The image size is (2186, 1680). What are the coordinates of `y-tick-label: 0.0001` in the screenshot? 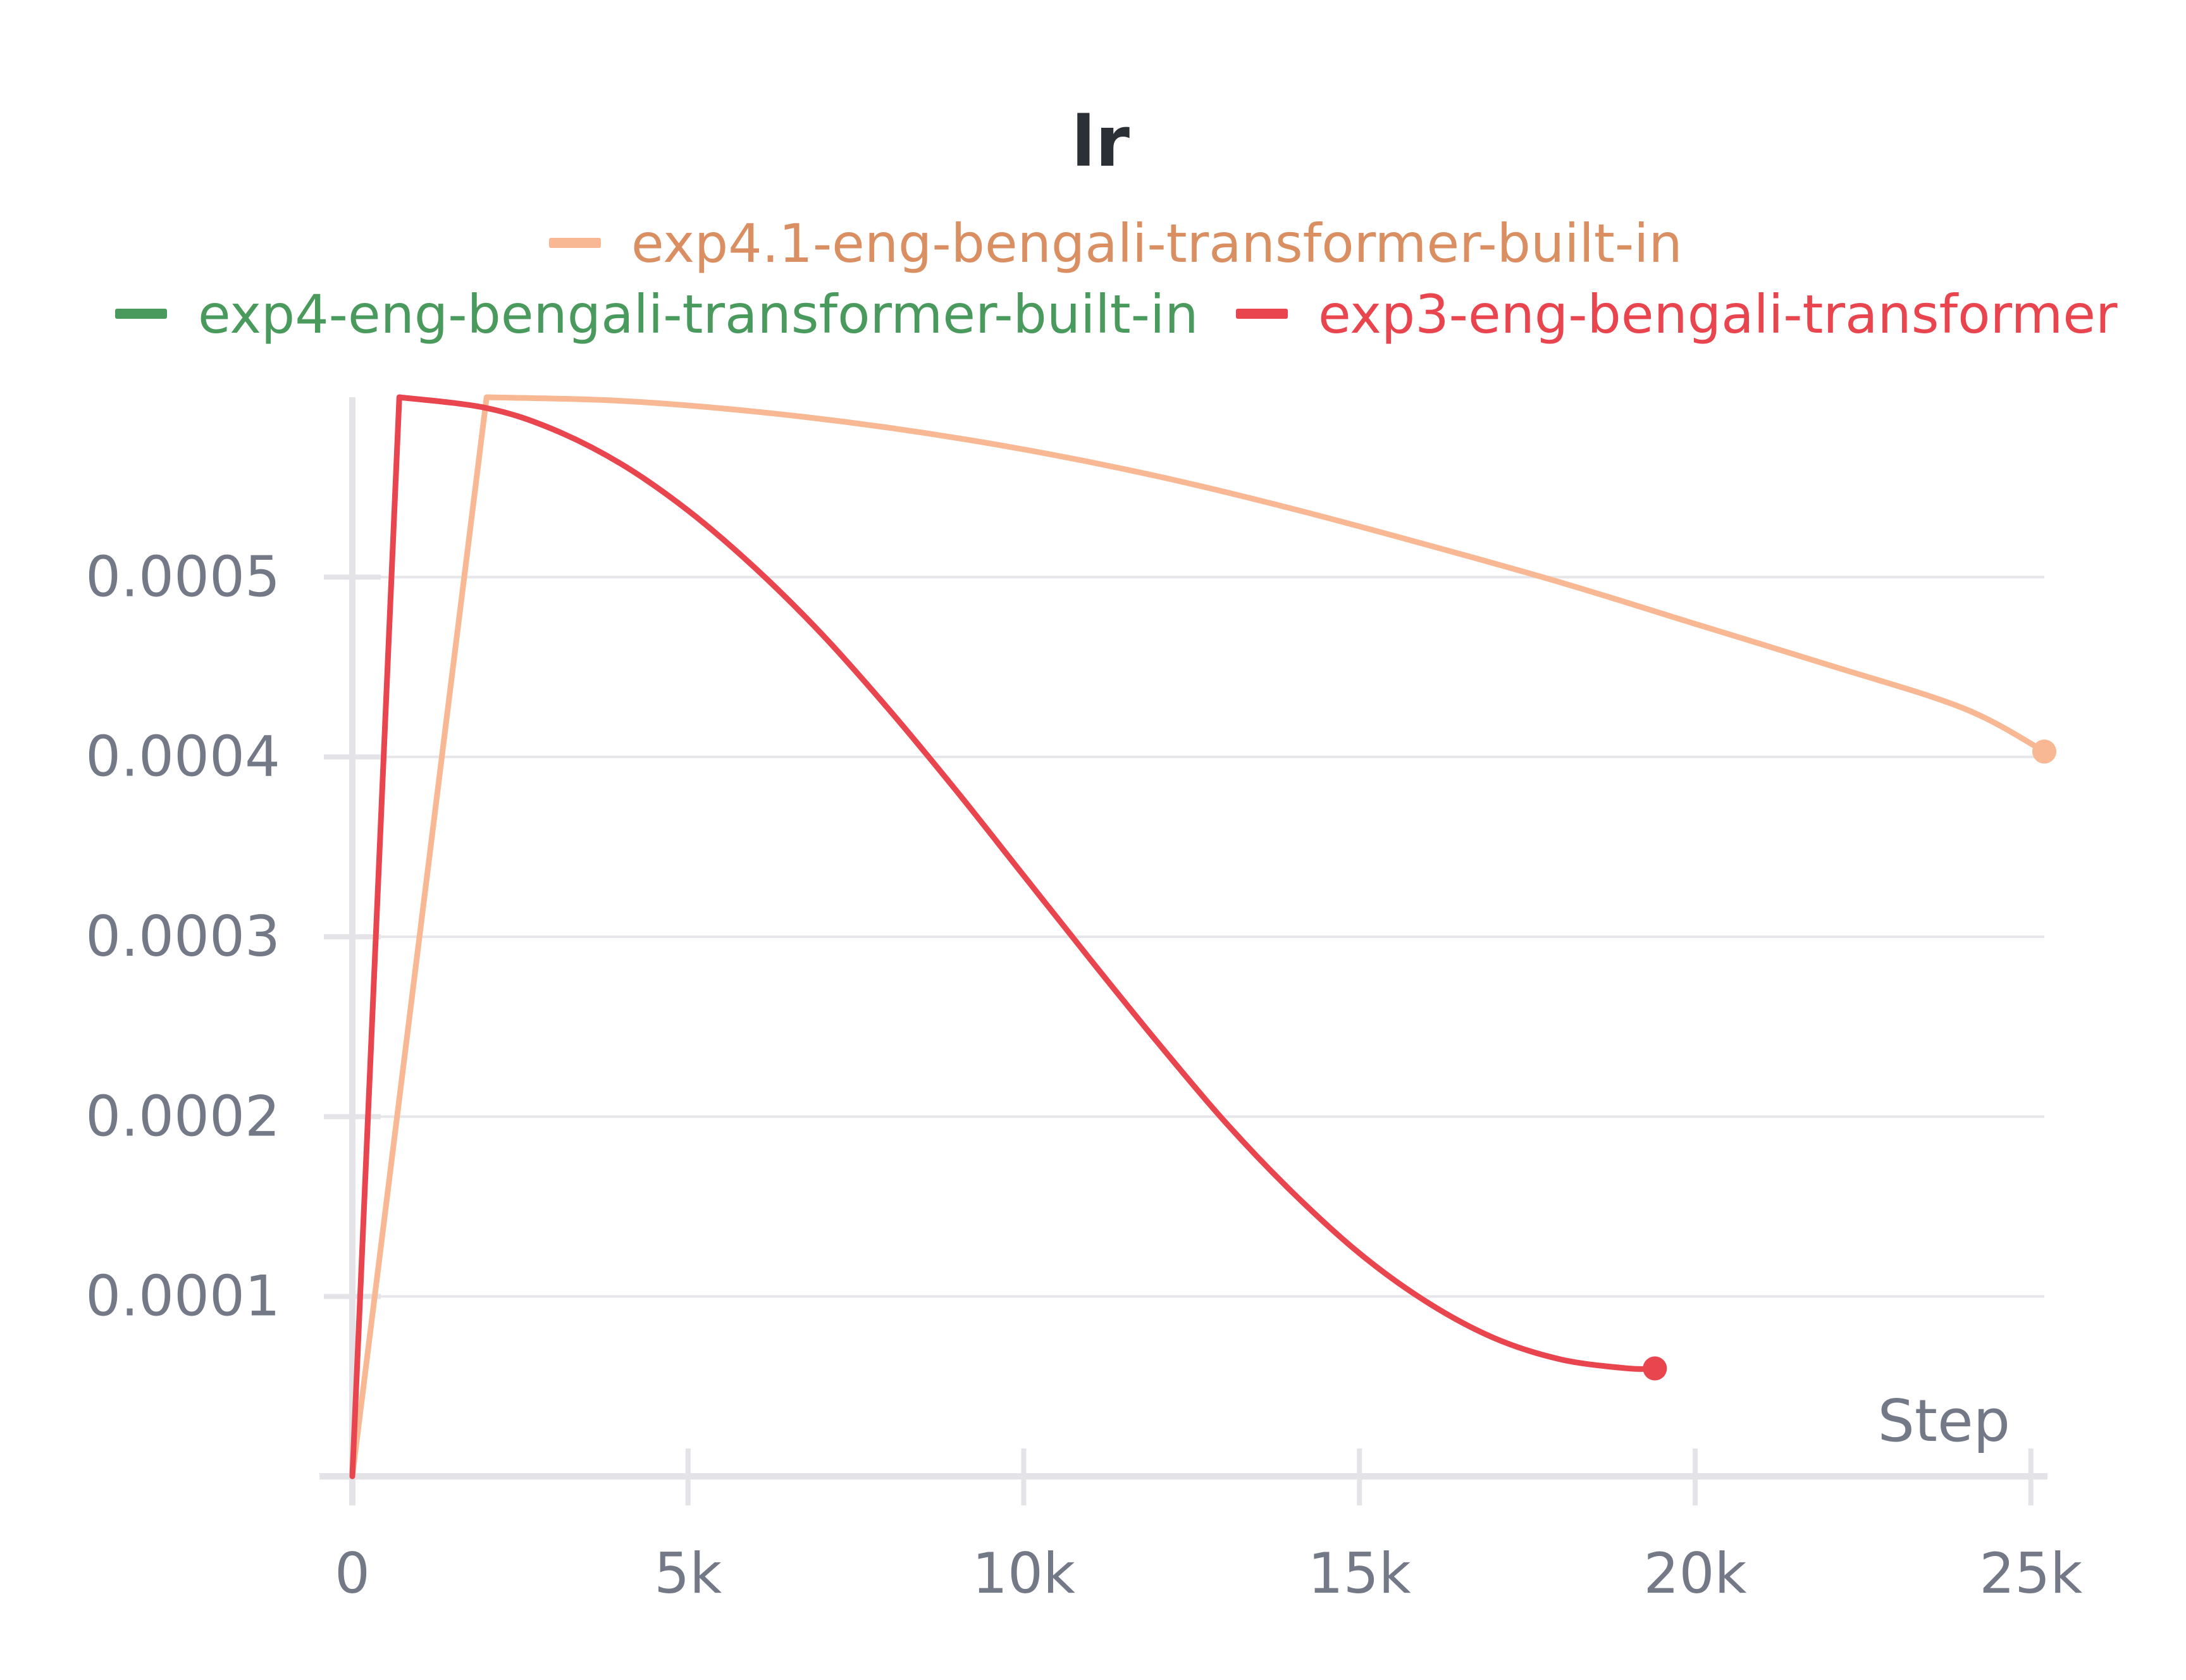 It's located at (183, 1296).